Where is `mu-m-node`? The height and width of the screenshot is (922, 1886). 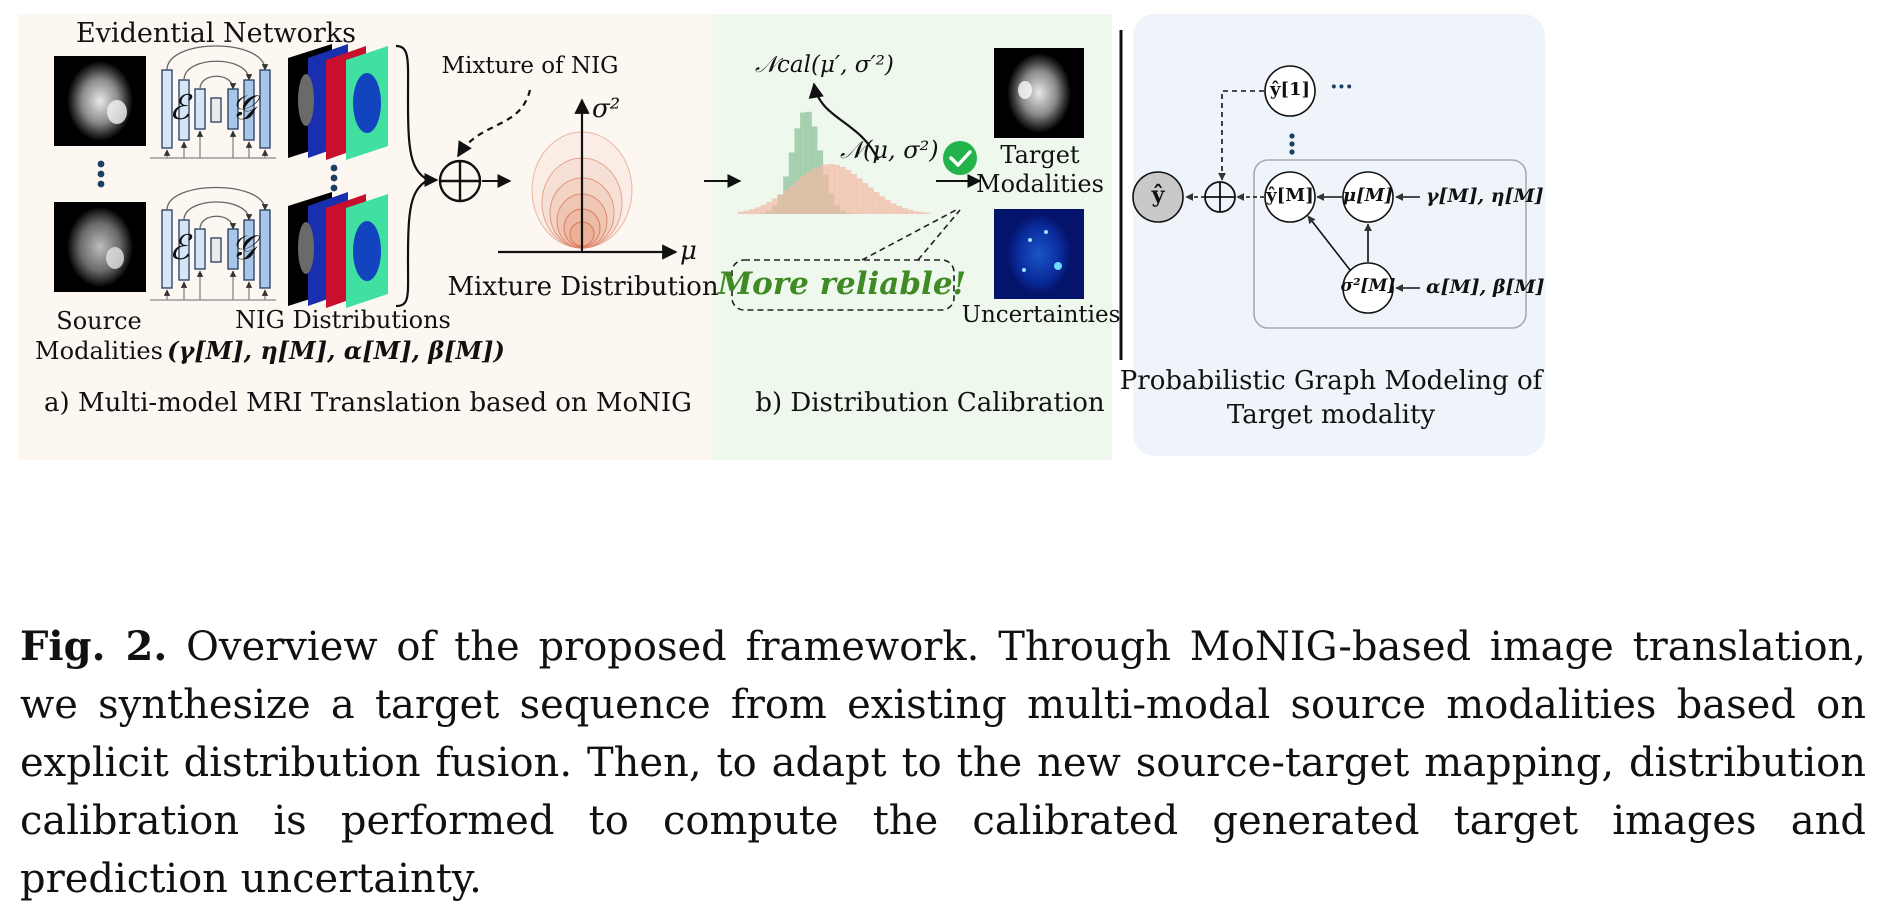 mu-m-node is located at coordinates (1368, 197).